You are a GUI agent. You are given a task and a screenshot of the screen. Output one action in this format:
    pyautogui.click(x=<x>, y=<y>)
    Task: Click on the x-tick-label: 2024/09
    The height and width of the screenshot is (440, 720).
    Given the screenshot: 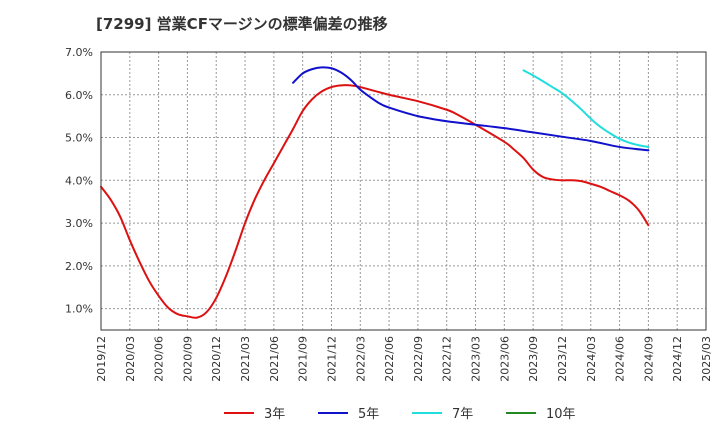 What is the action you would take?
    pyautogui.click(x=648, y=359)
    